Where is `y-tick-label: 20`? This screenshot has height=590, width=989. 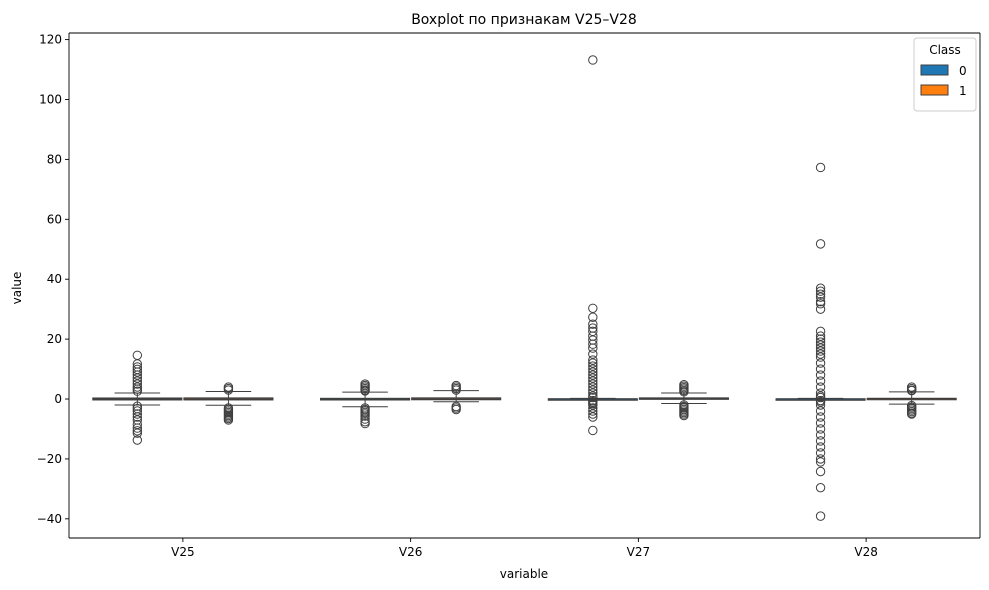
y-tick-label: 20 is located at coordinates (54, 339).